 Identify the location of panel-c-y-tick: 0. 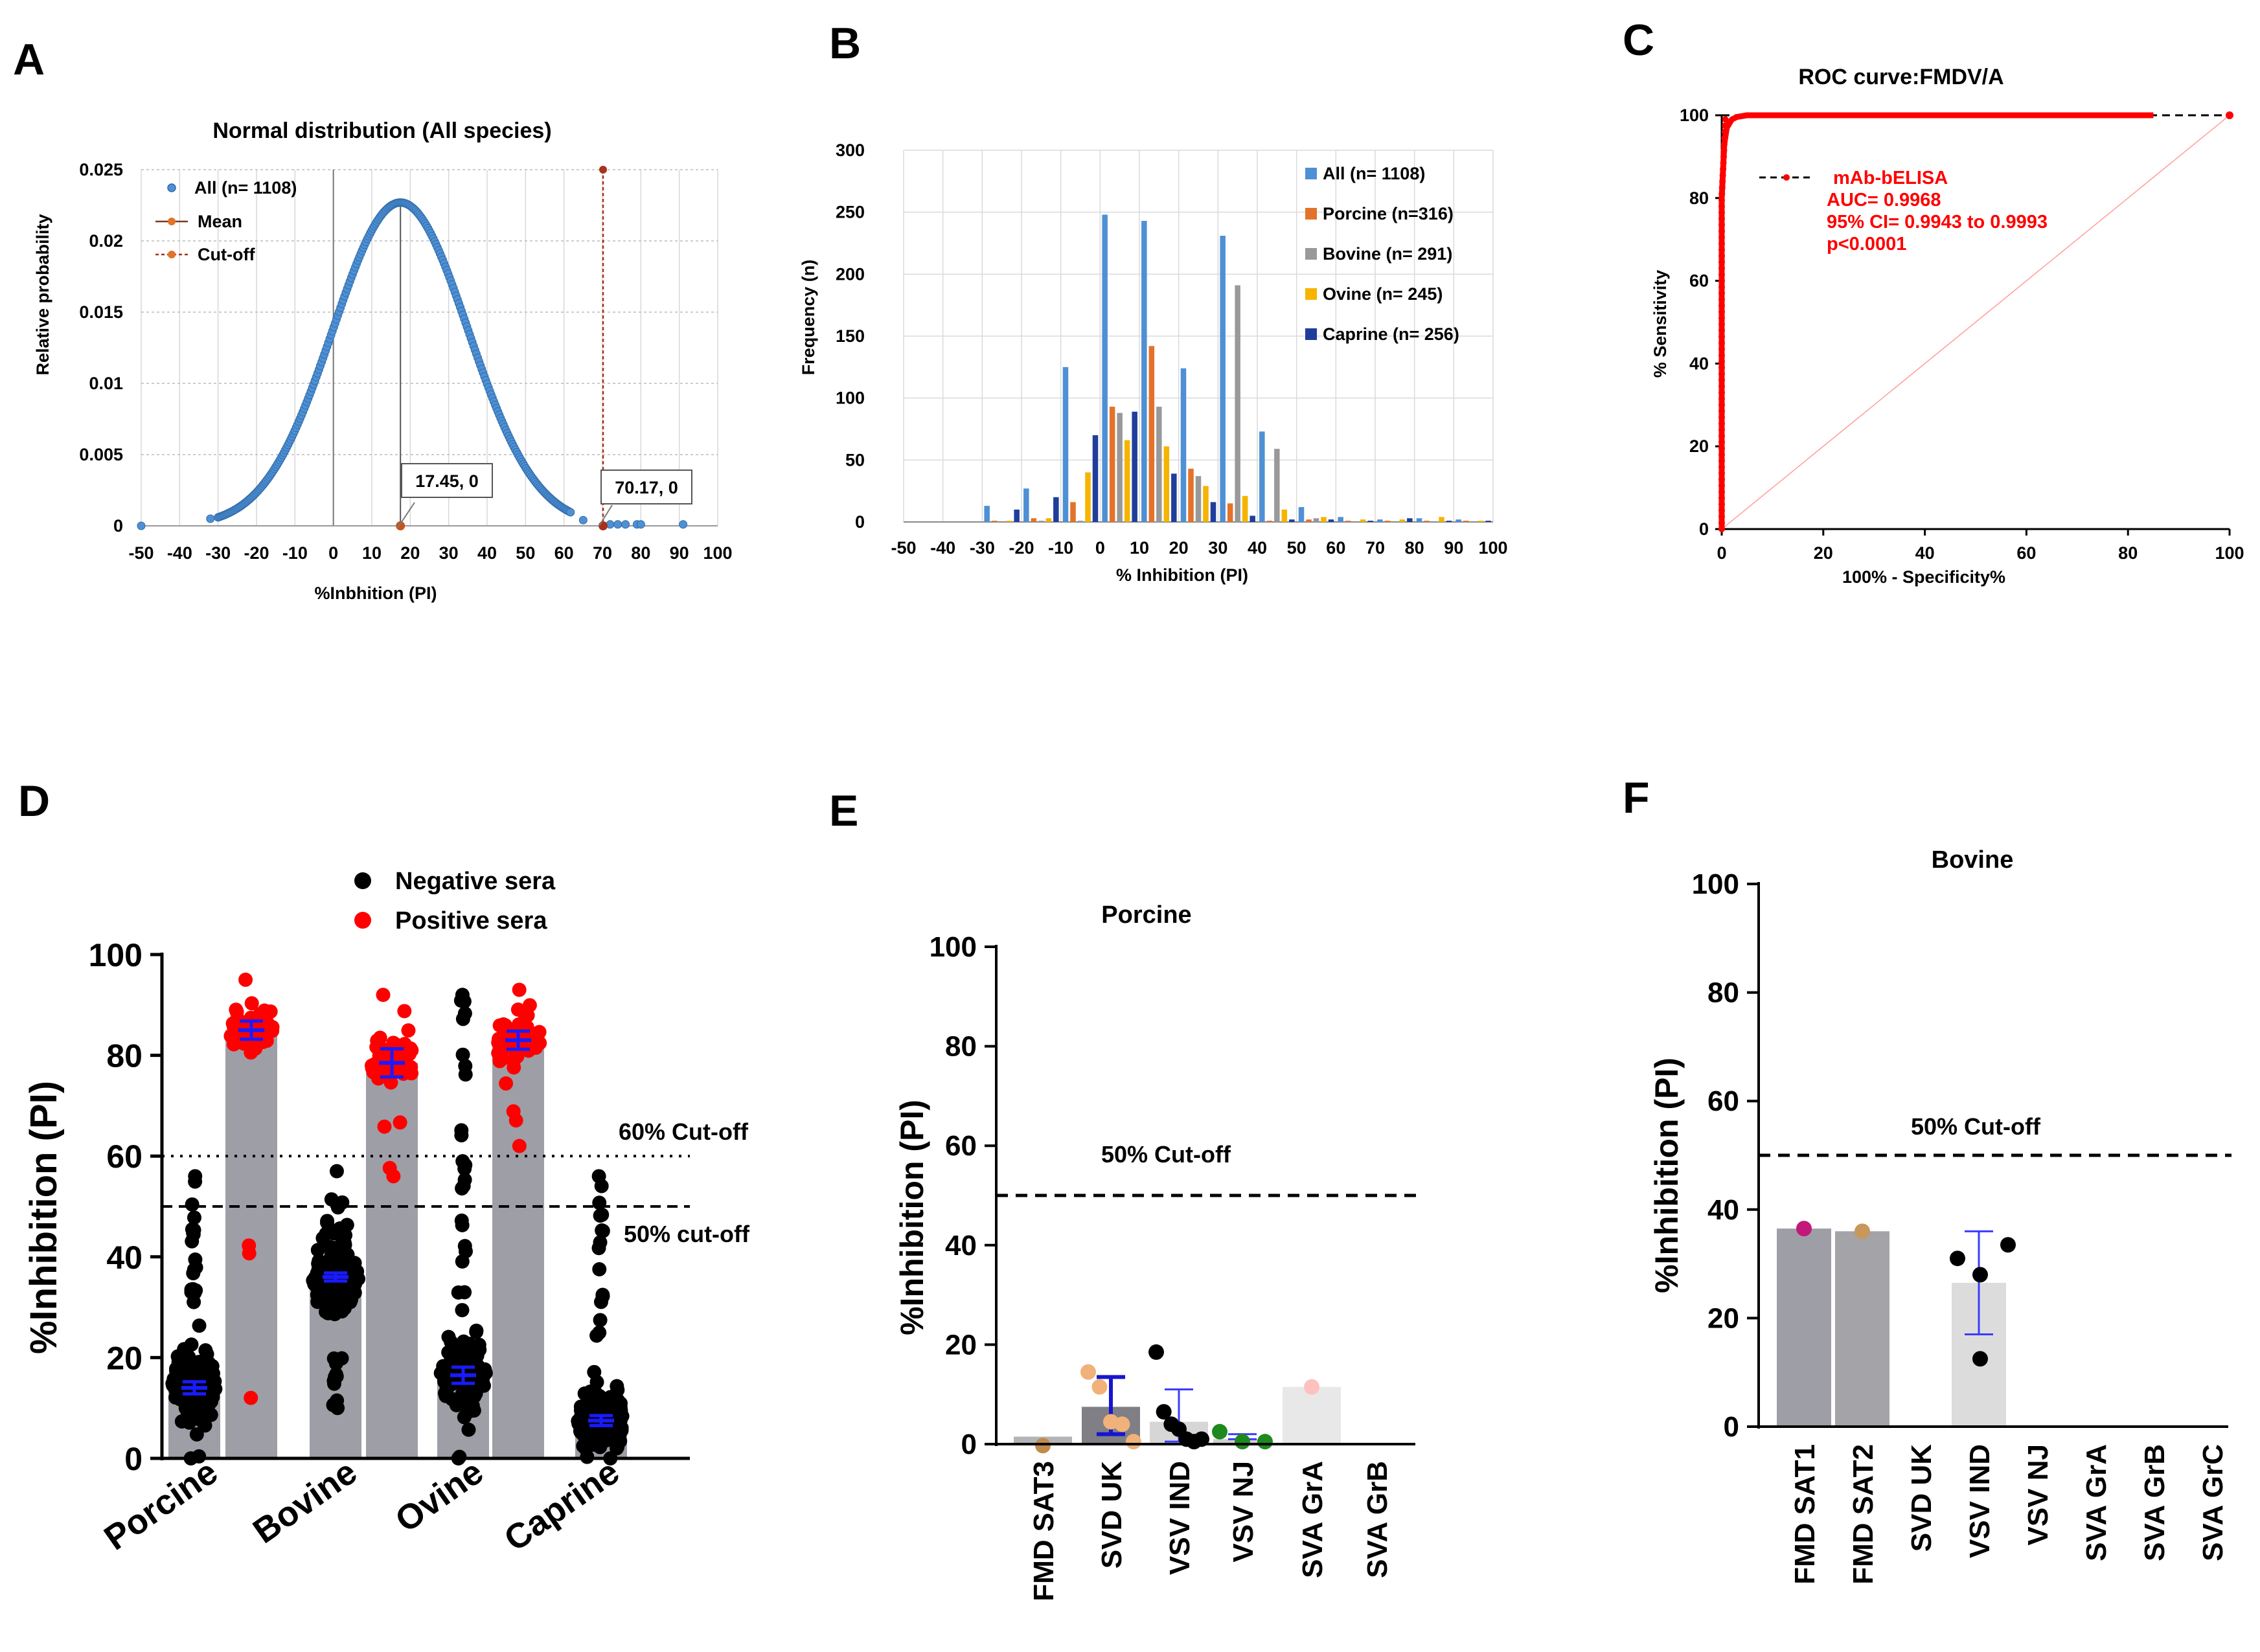
(1704, 529).